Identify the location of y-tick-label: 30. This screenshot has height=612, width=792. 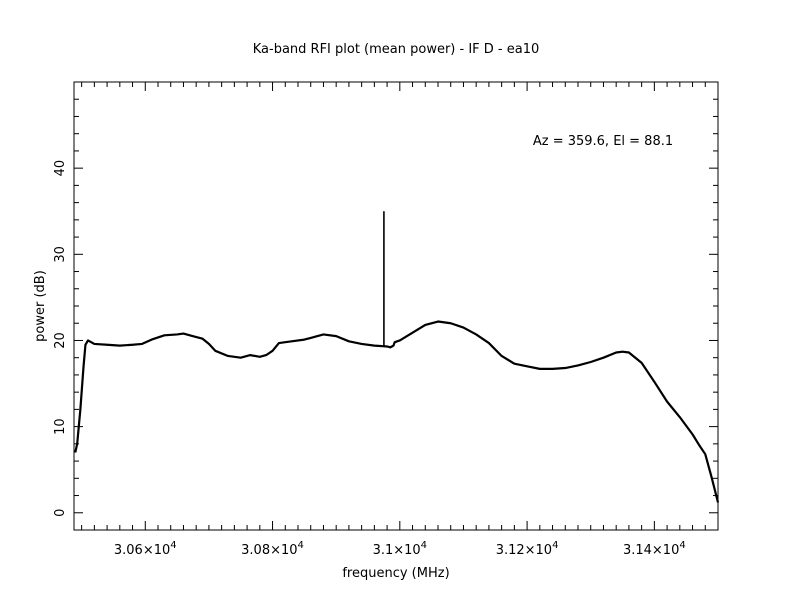
(60, 254).